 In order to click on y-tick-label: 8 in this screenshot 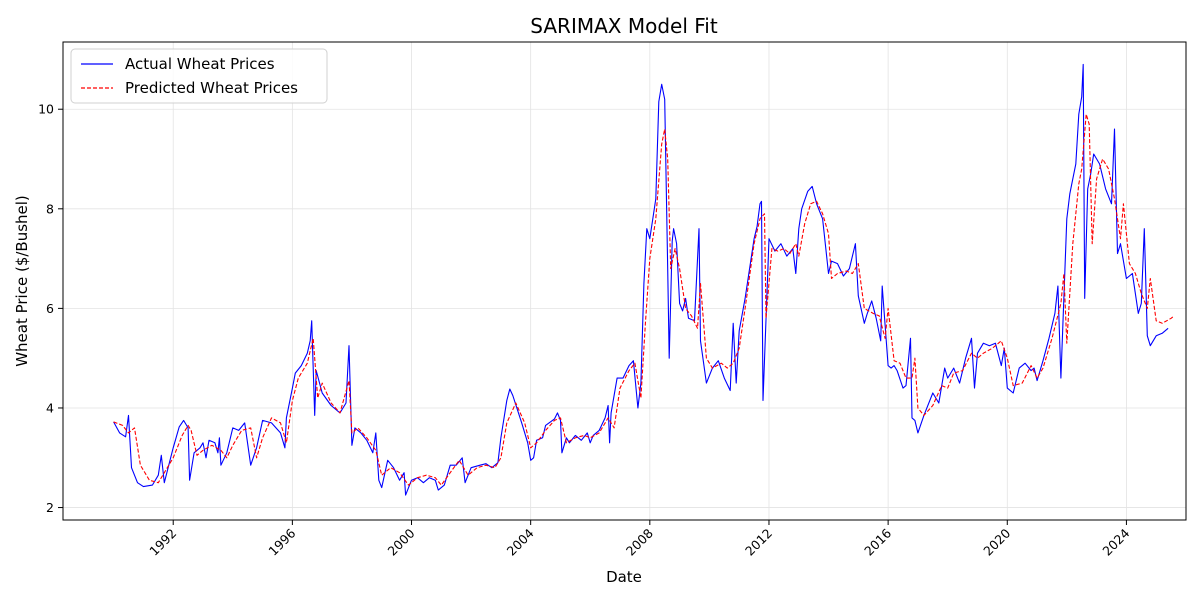, I will do `click(50, 208)`.